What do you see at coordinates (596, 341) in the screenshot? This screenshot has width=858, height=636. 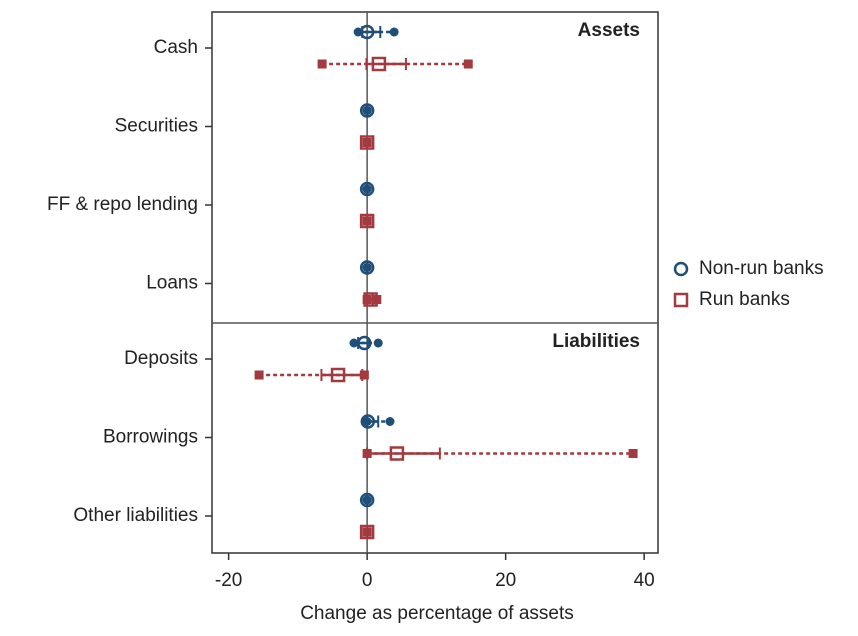 I see `panel-title: Liabilities` at bounding box center [596, 341].